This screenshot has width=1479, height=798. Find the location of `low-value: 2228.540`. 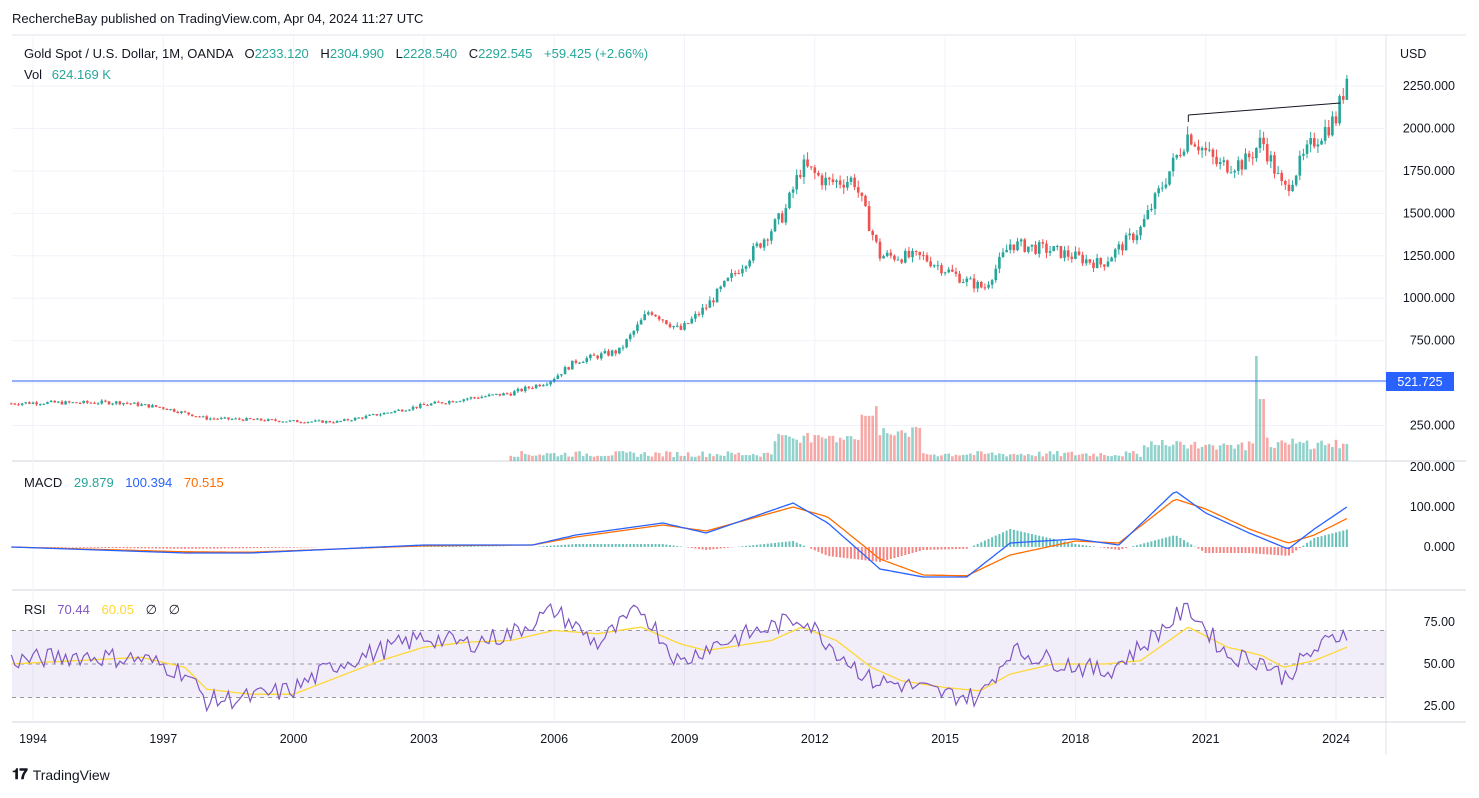

low-value: 2228.540 is located at coordinates (430, 53).